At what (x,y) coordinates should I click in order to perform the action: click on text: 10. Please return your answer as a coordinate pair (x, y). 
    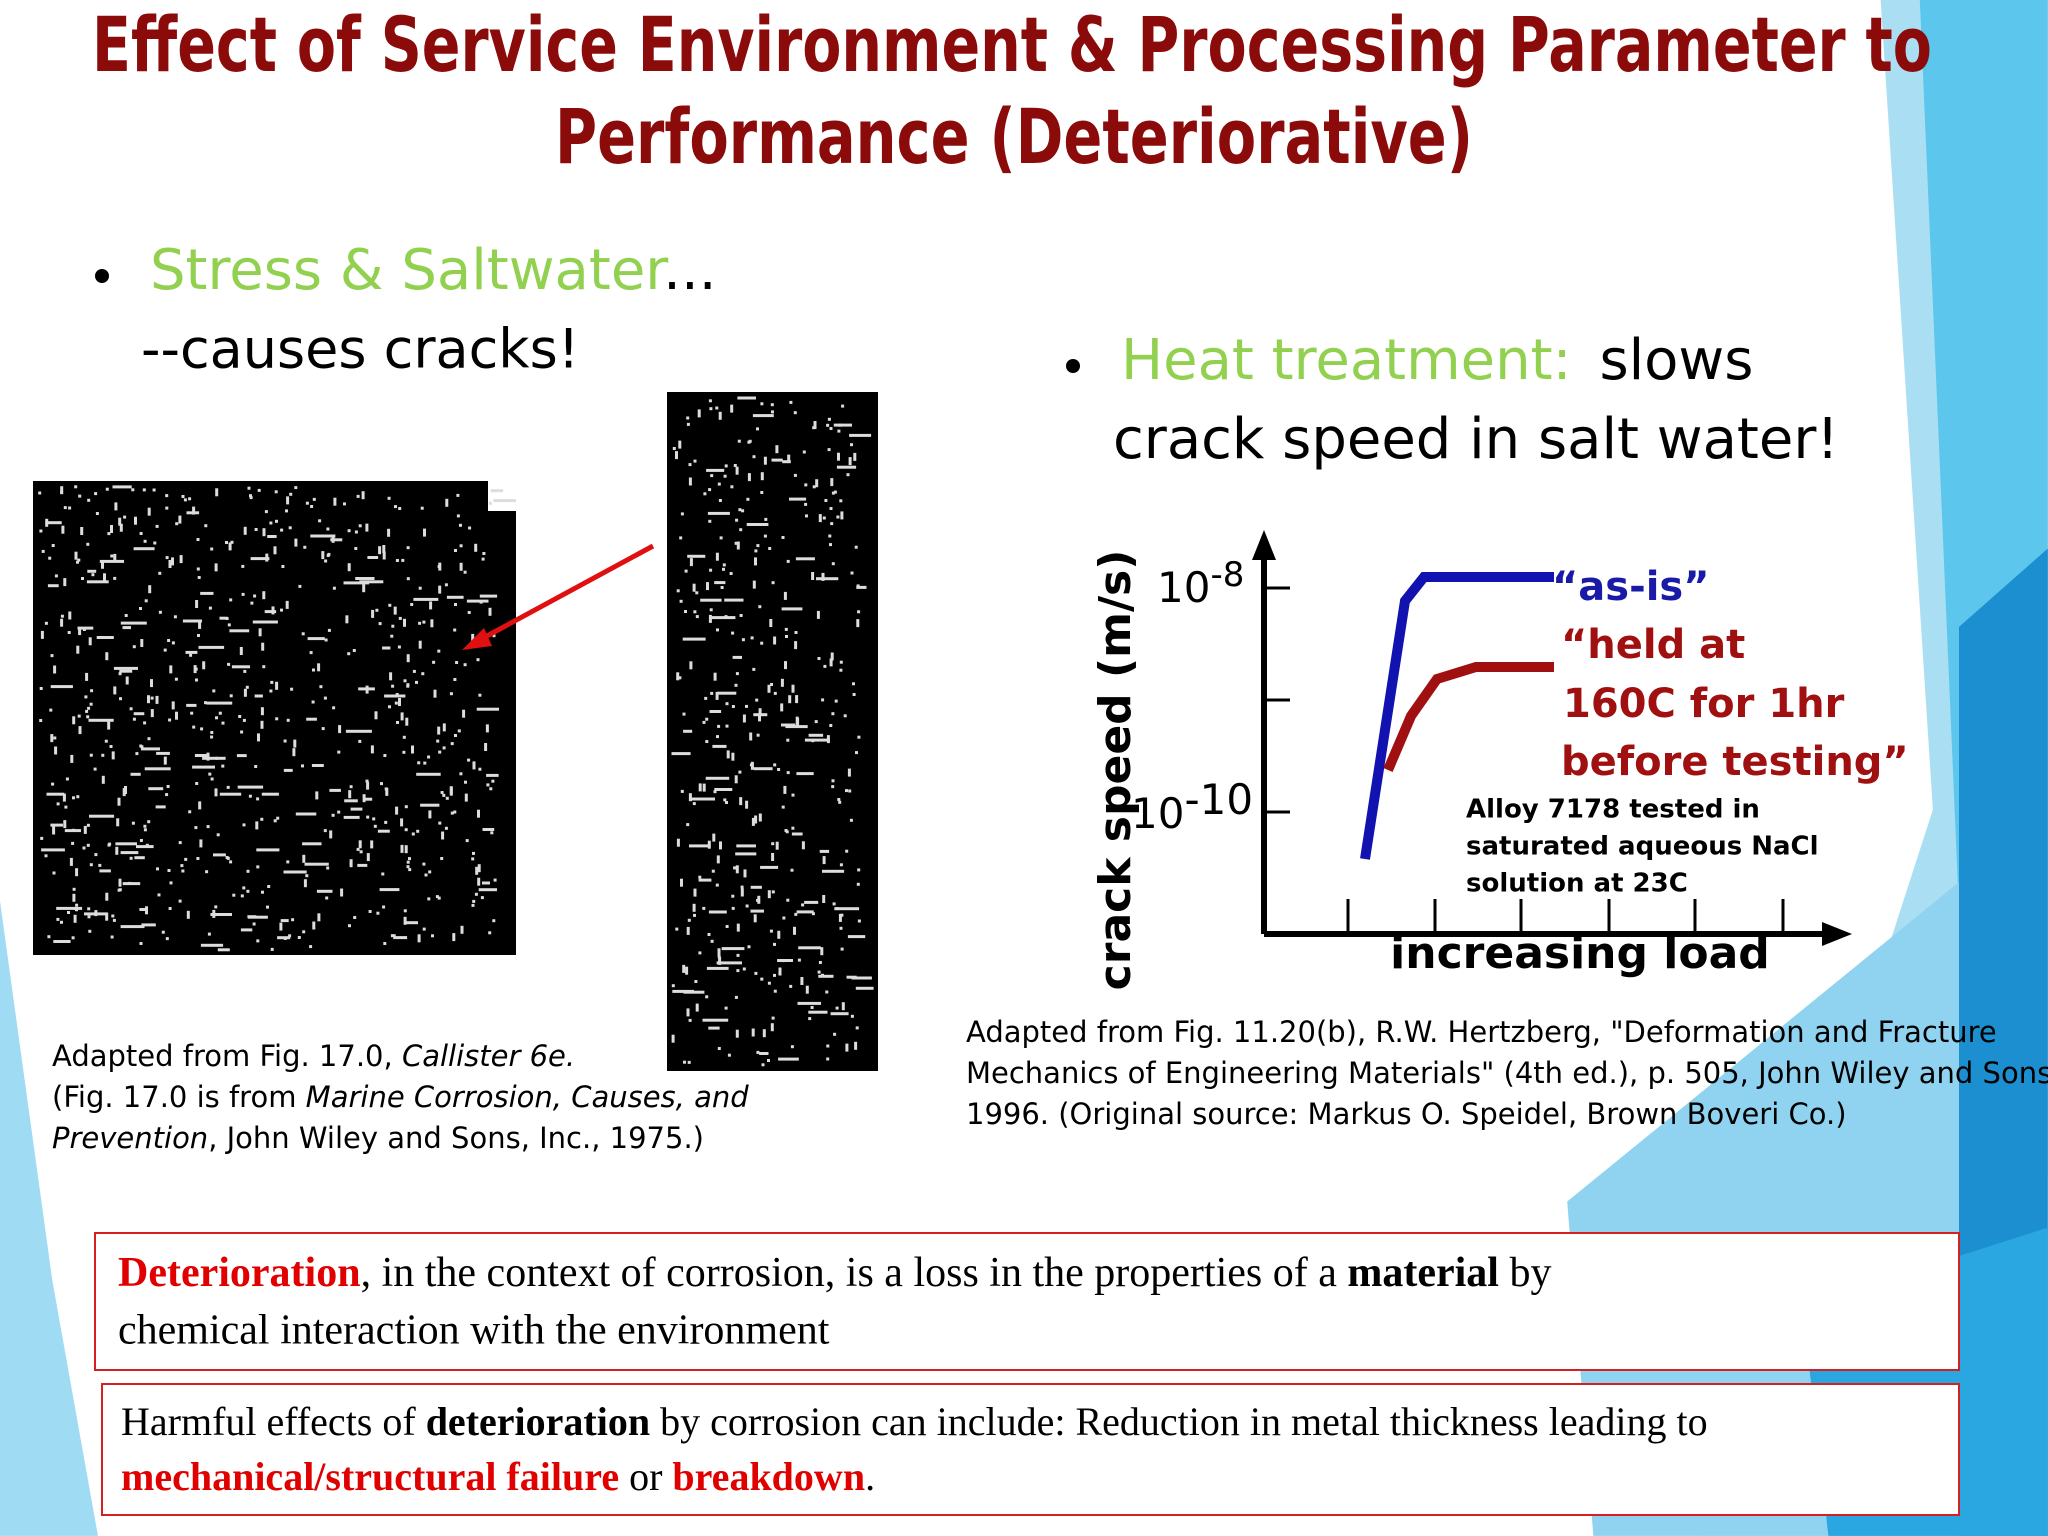
    Looking at the image, I should click on (1183, 587).